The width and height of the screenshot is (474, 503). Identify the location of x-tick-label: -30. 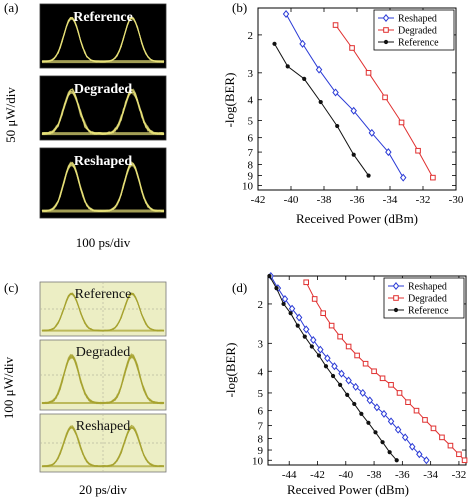
(456, 200).